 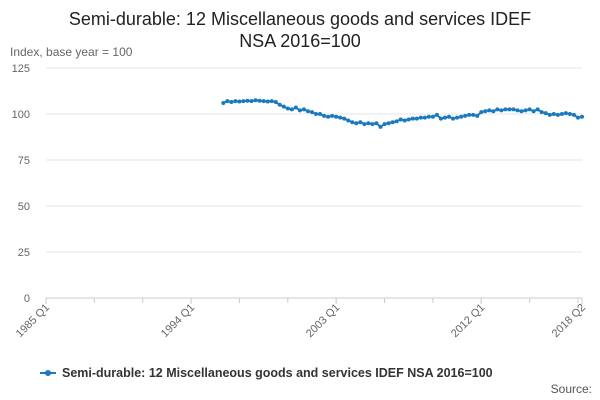 What do you see at coordinates (301, 319) in the screenshot?
I see `x-axis: 1985 Q1 1994 Q1 2003 Q1 2012 Q1 2018 Q2` at bounding box center [301, 319].